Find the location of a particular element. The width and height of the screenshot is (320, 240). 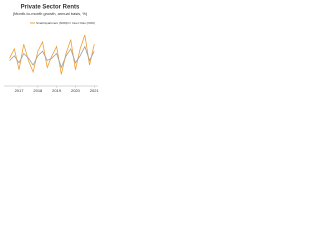

chart-title: Private Sector Rents is located at coordinates (50, 8).